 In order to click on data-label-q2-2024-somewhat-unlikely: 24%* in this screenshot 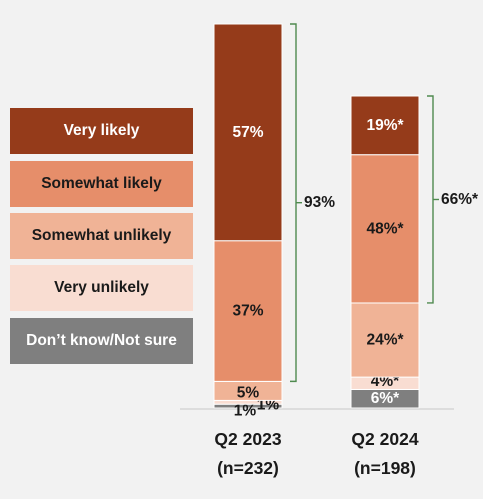, I will do `click(385, 340)`.